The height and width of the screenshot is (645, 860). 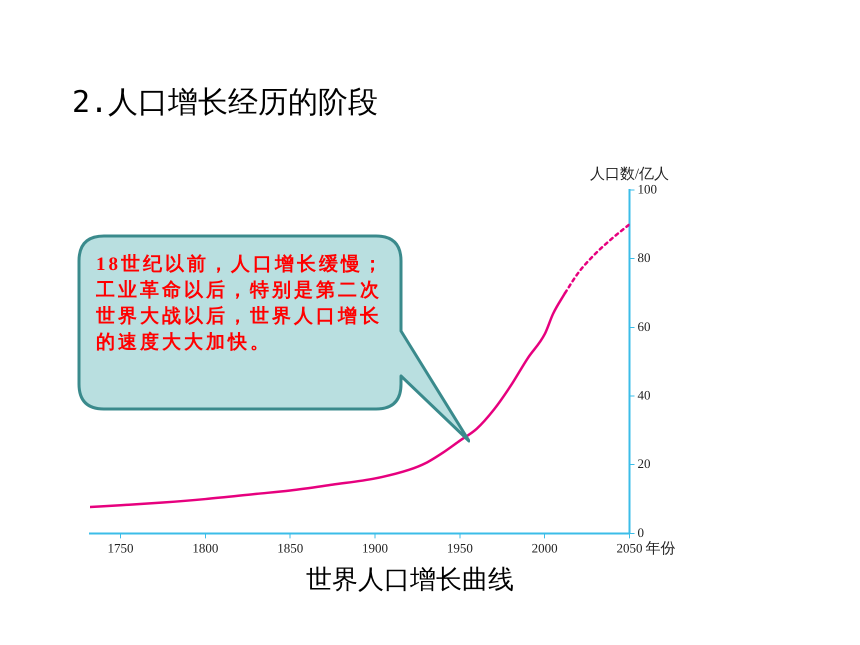 I want to click on x-tick-label: 2000, so click(x=545, y=548).